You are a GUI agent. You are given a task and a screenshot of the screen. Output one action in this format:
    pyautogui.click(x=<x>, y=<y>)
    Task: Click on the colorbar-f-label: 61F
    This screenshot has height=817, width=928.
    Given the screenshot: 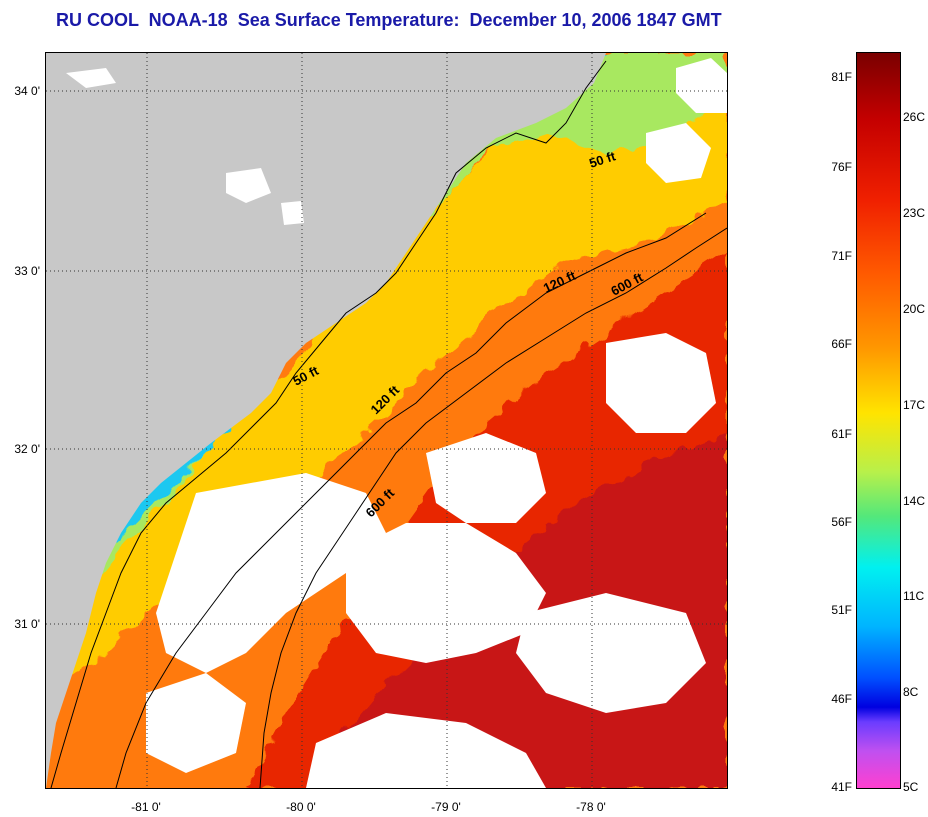 What is the action you would take?
    pyautogui.click(x=841, y=434)
    